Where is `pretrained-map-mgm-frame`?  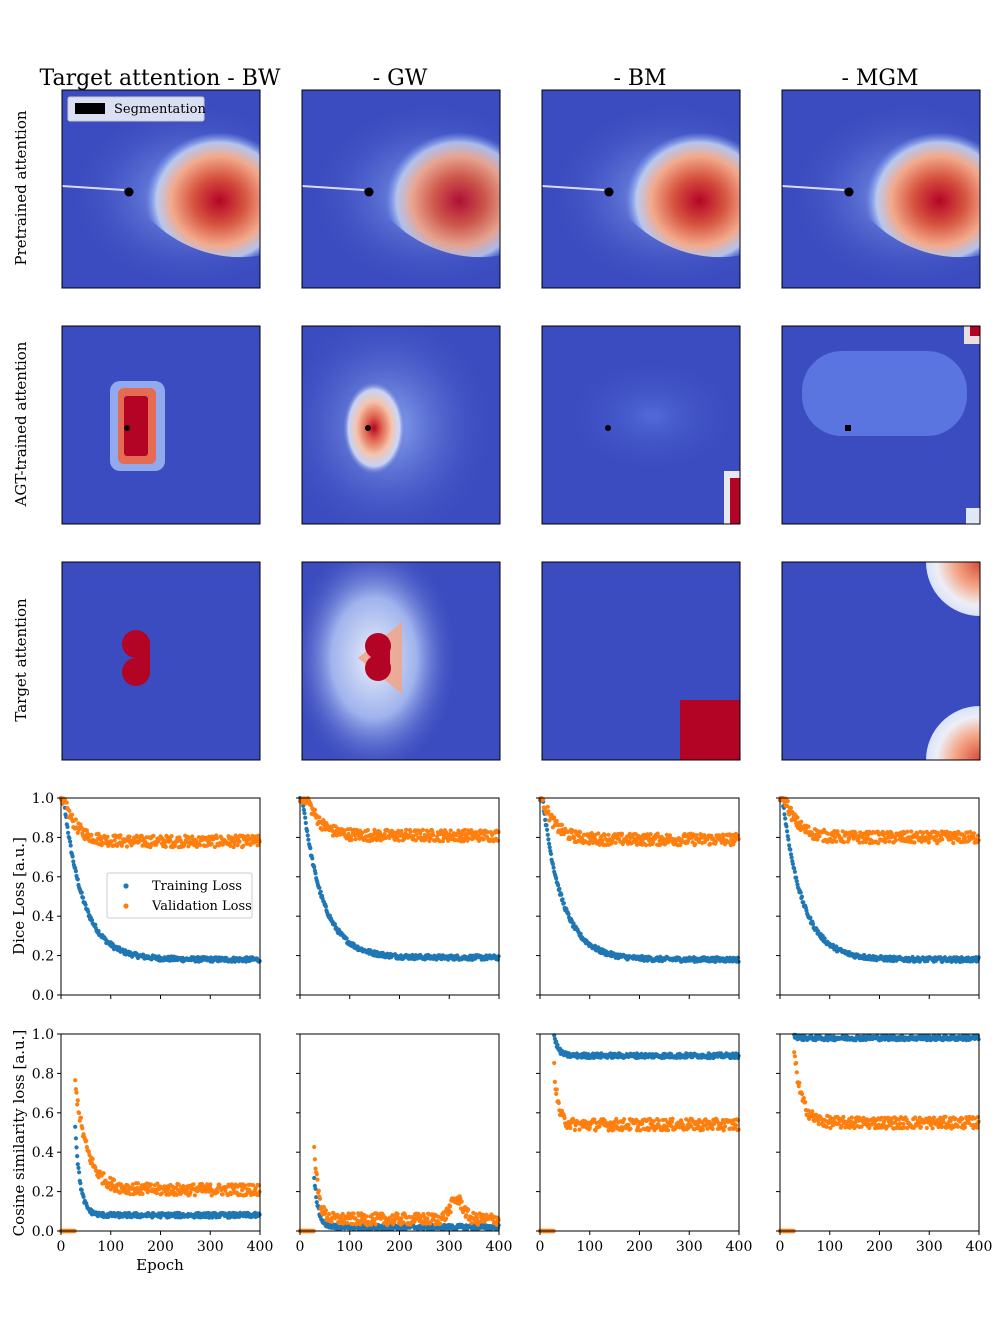 pretrained-map-mgm-frame is located at coordinates (881, 189).